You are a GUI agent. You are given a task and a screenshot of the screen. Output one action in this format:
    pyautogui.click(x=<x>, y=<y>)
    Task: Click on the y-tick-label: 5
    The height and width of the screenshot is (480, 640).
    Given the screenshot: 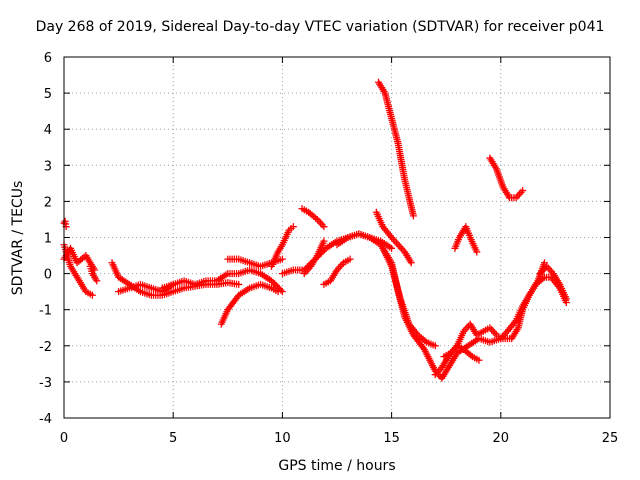 What is the action you would take?
    pyautogui.click(x=48, y=94)
    